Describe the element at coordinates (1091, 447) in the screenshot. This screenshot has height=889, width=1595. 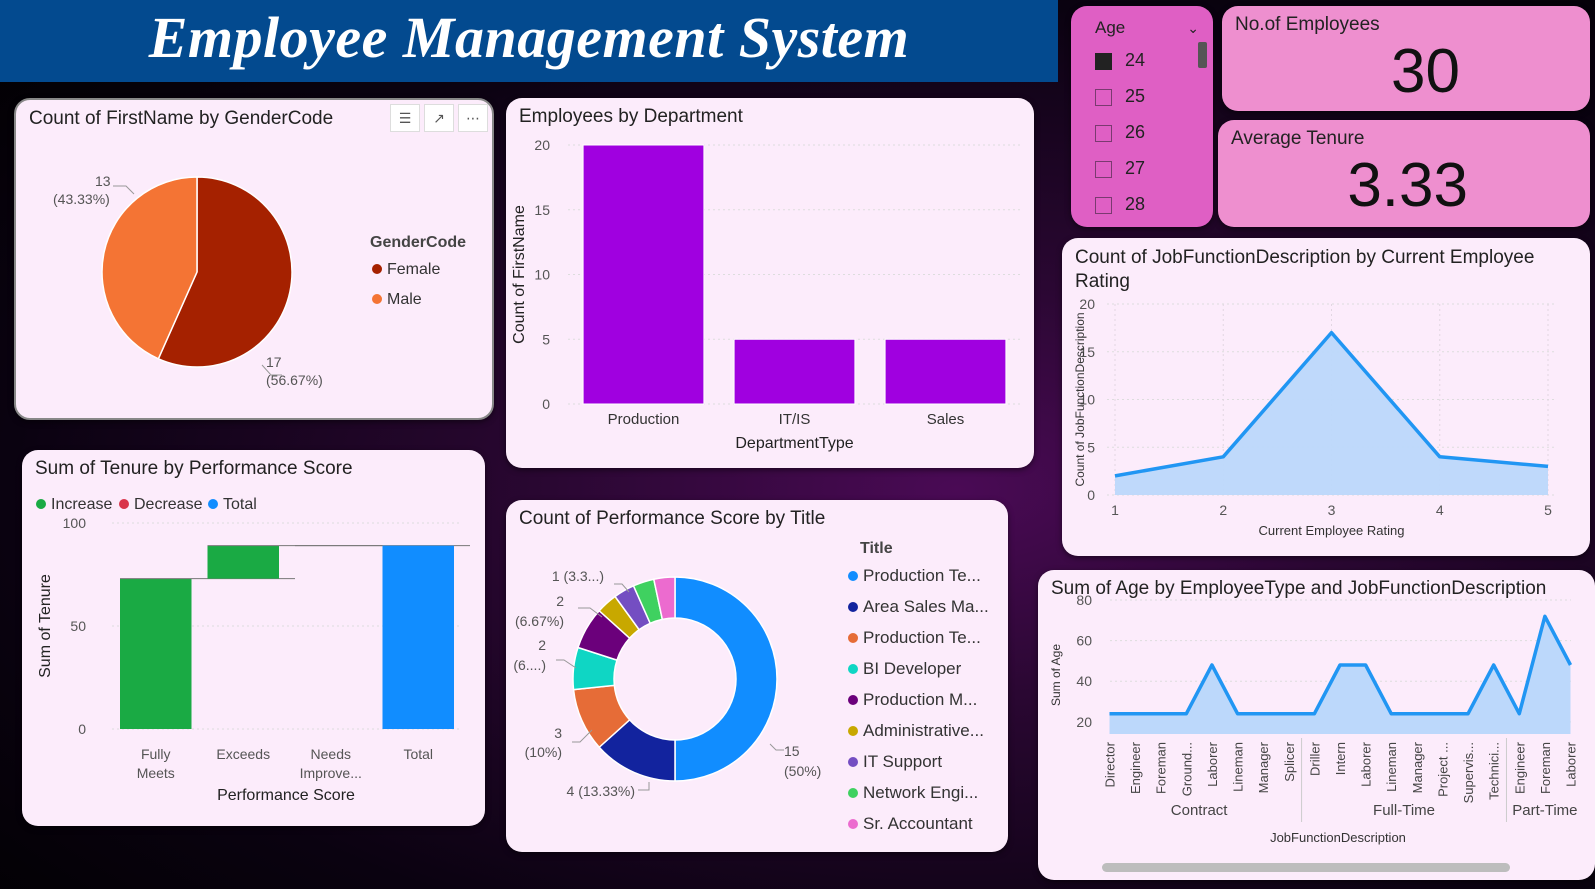
I see `y-tick-label: 5` at that location.